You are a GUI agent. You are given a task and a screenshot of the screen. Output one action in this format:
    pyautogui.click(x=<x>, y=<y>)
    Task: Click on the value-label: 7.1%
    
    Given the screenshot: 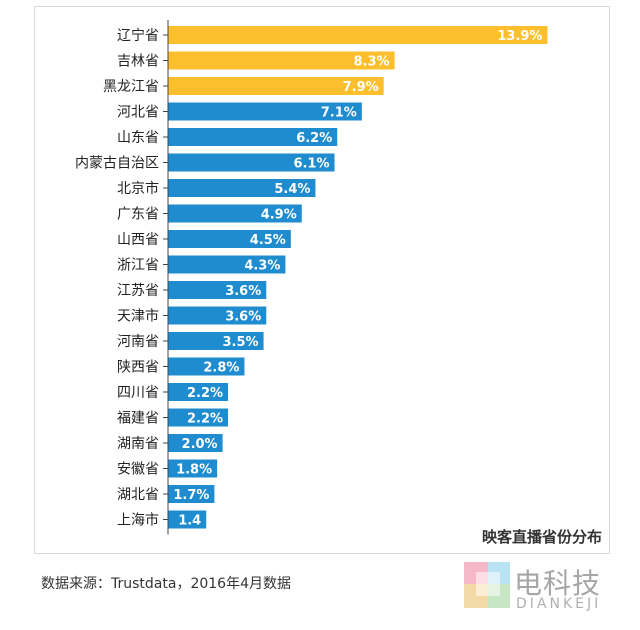 What is the action you would take?
    pyautogui.click(x=339, y=113)
    